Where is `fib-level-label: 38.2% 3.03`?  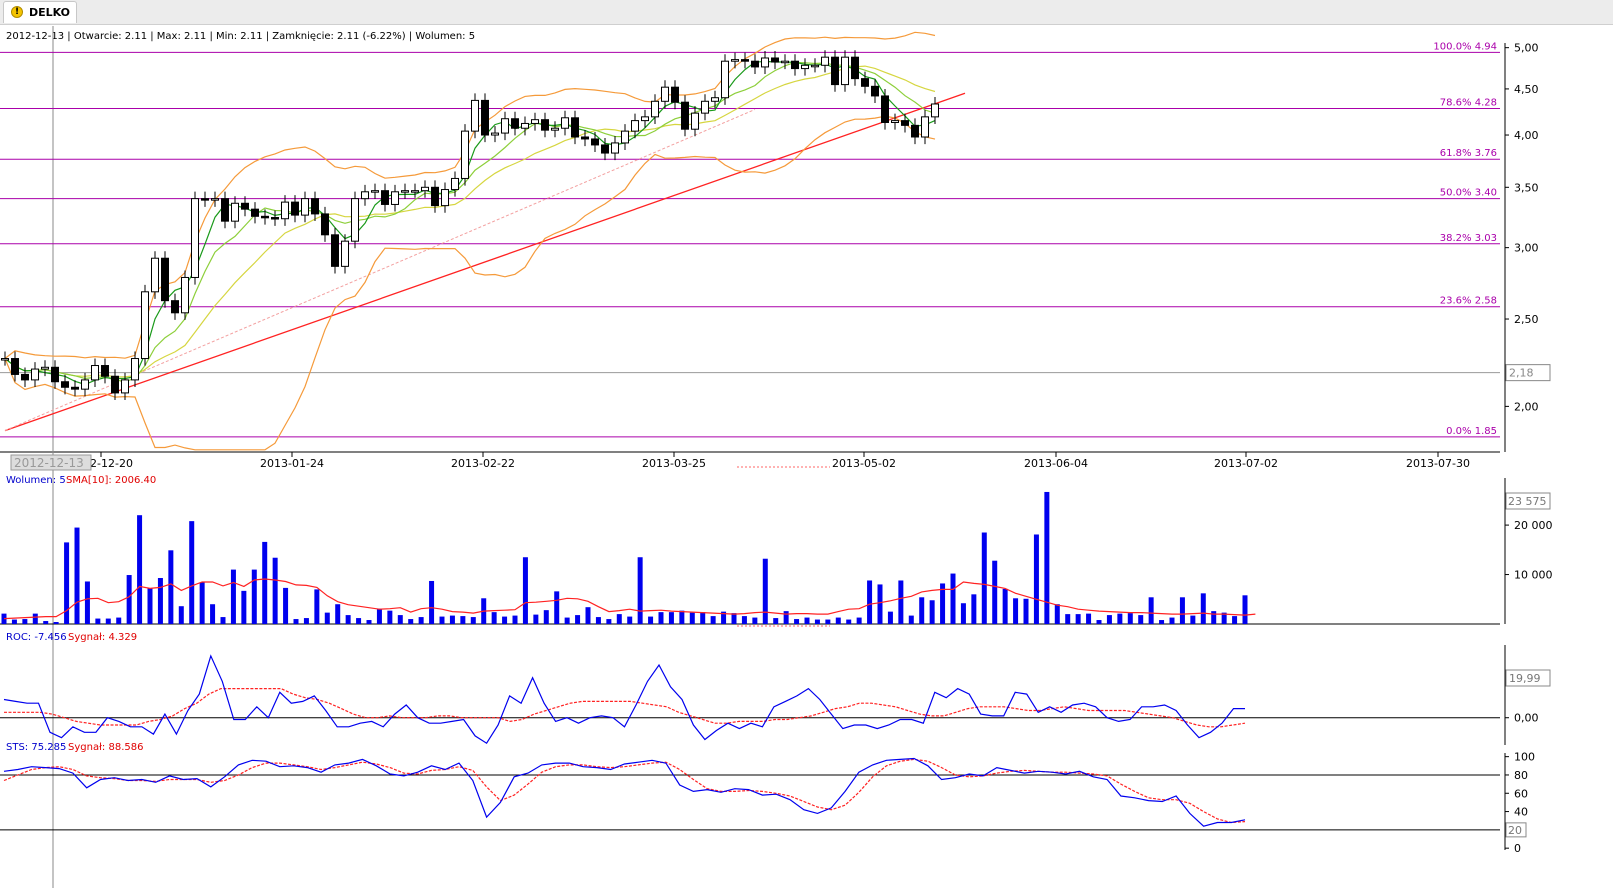 fib-level-label: 38.2% 3.03 is located at coordinates (1468, 238).